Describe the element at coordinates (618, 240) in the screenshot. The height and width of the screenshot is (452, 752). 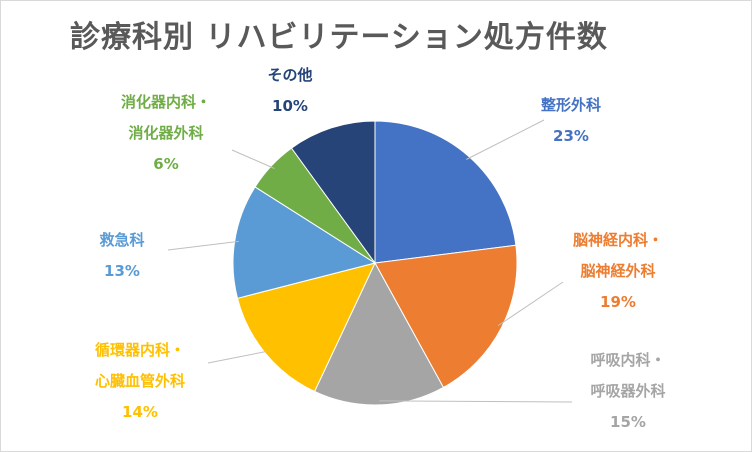
I see `data-label-category-1-0: 脳神経内科・` at that location.